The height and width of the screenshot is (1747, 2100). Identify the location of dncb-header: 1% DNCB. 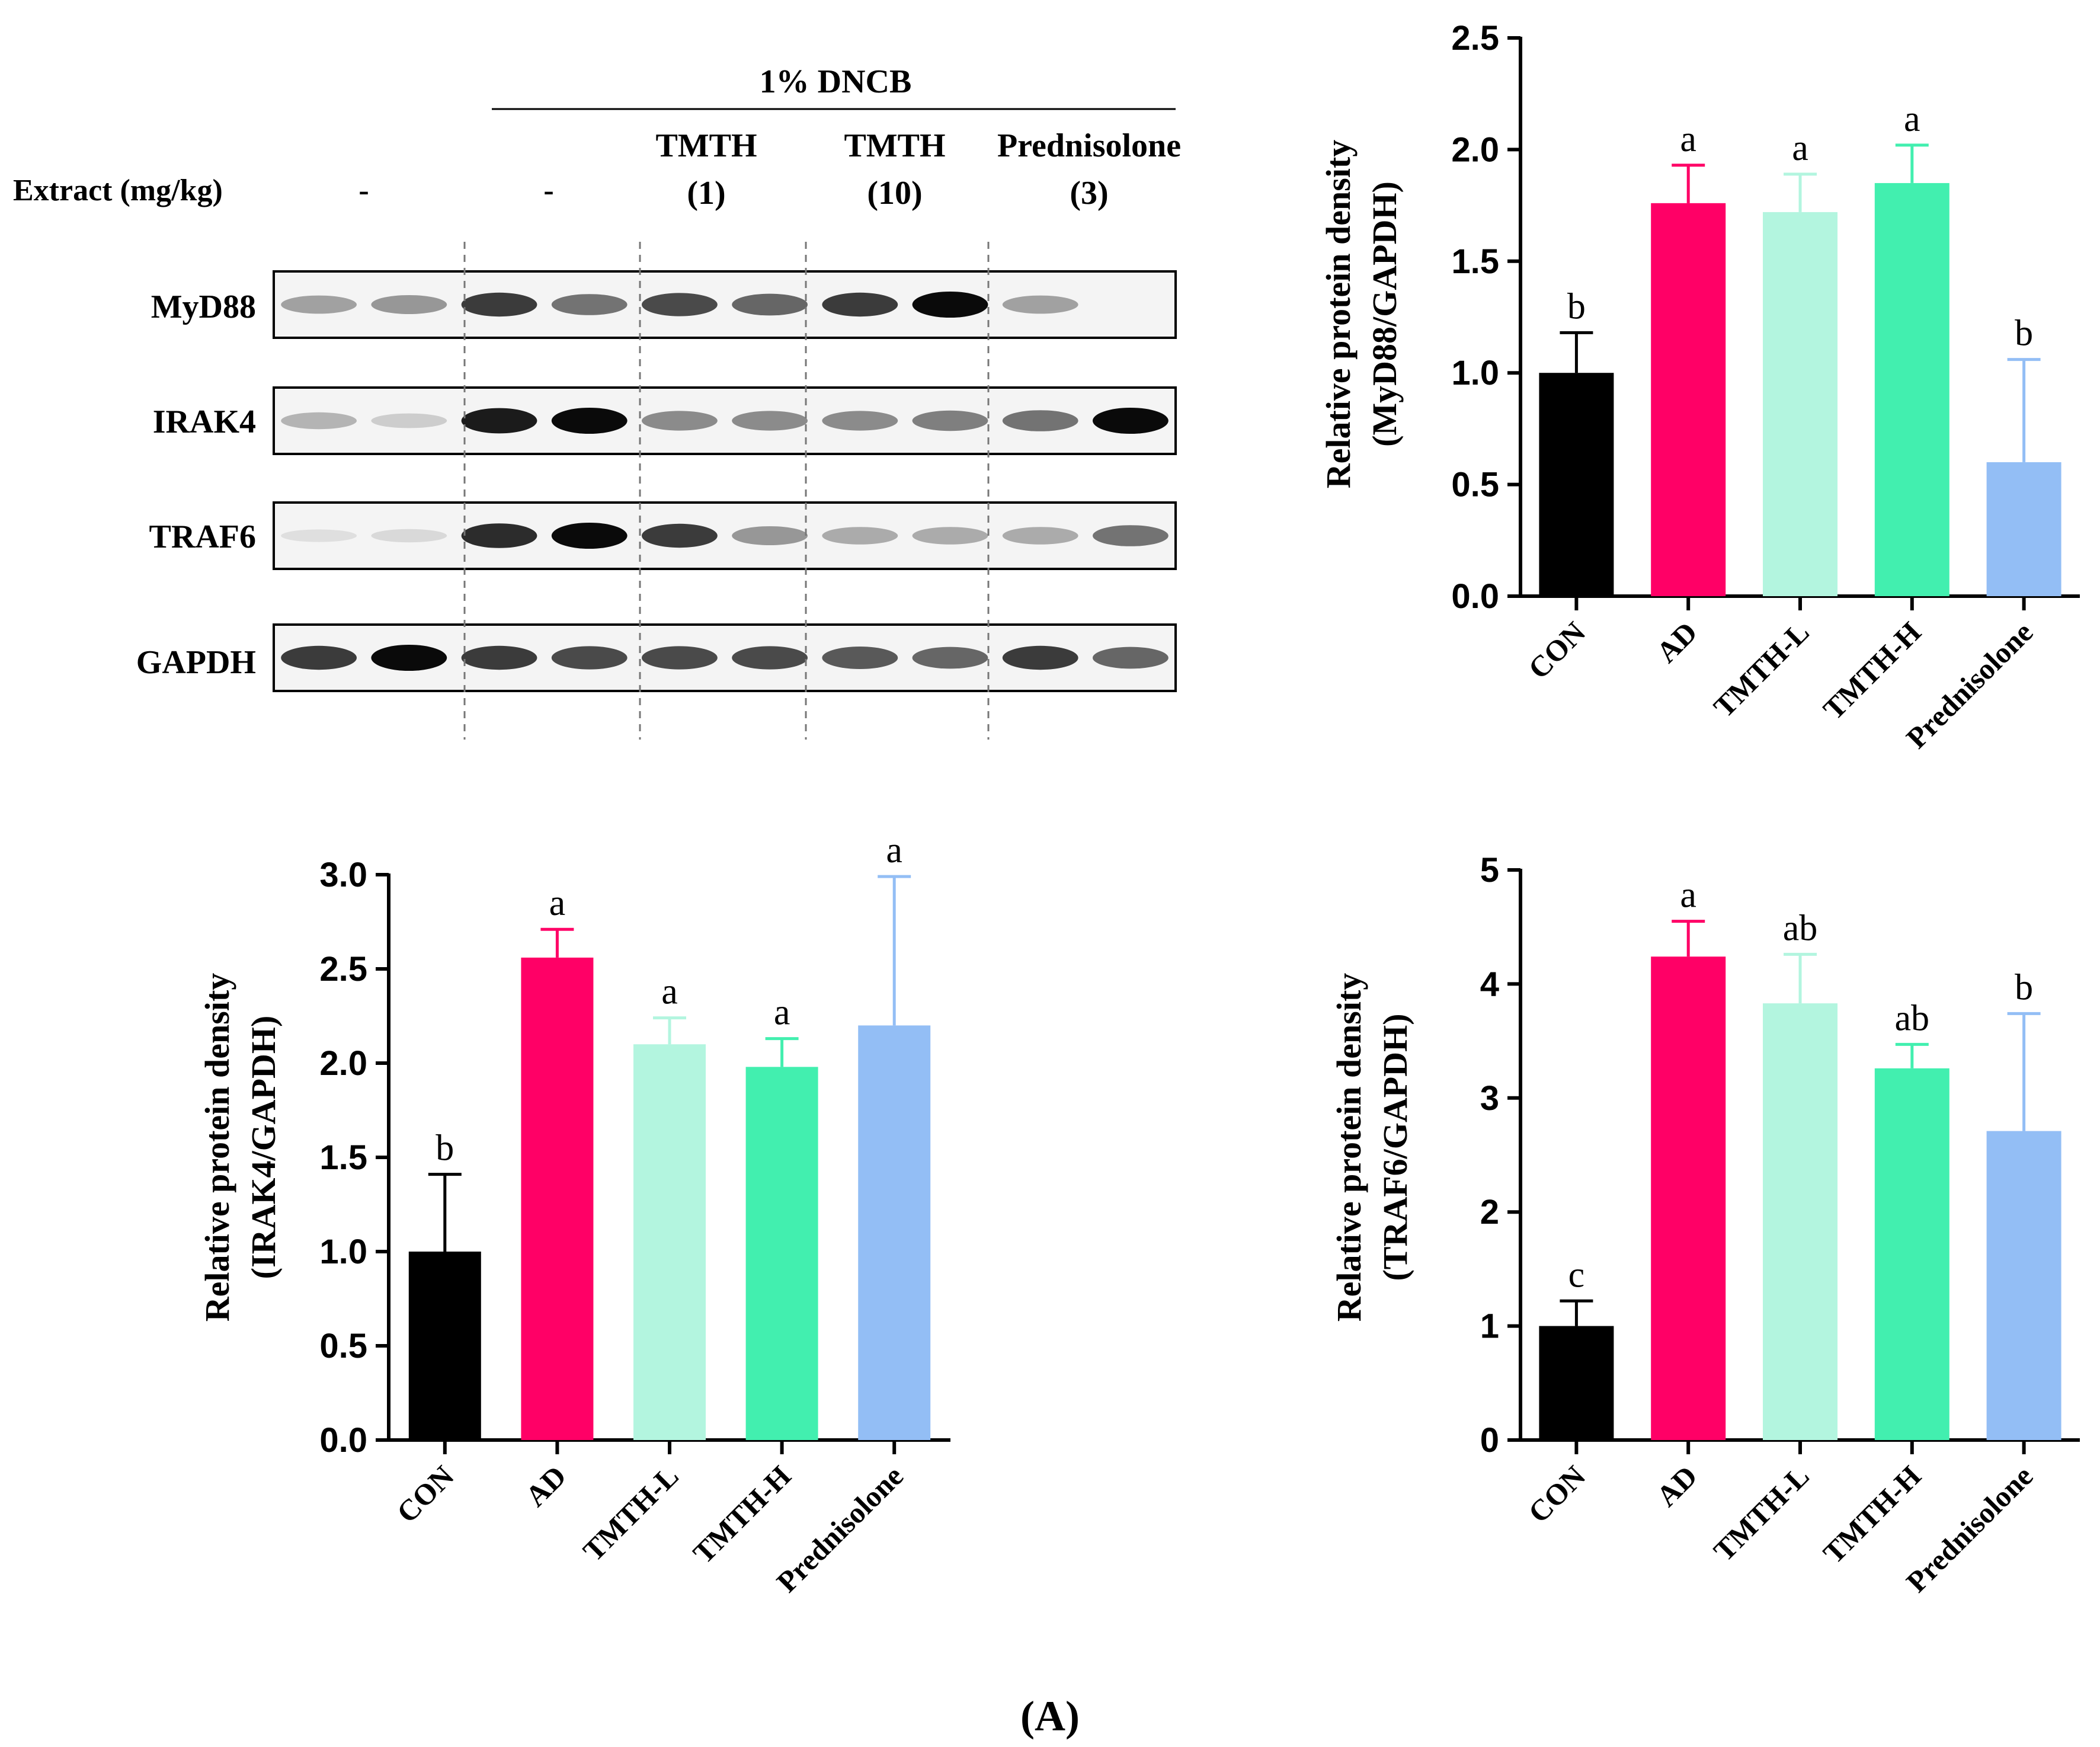
(836, 81).